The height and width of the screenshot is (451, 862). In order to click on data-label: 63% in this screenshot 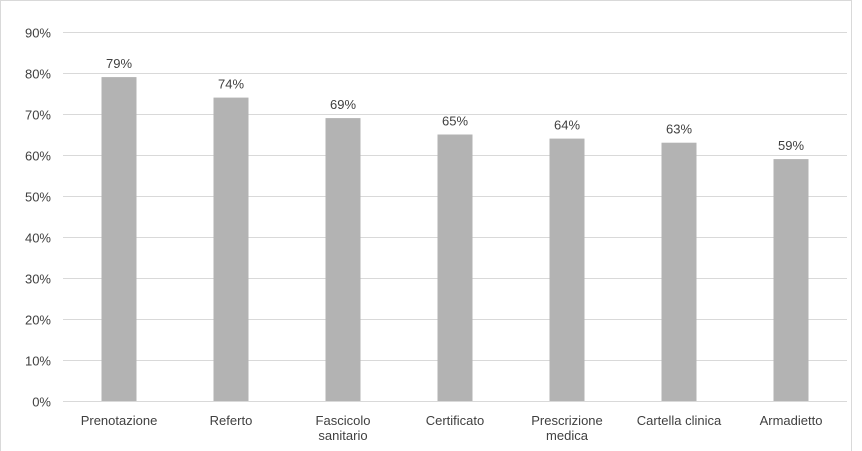, I will do `click(679, 129)`.